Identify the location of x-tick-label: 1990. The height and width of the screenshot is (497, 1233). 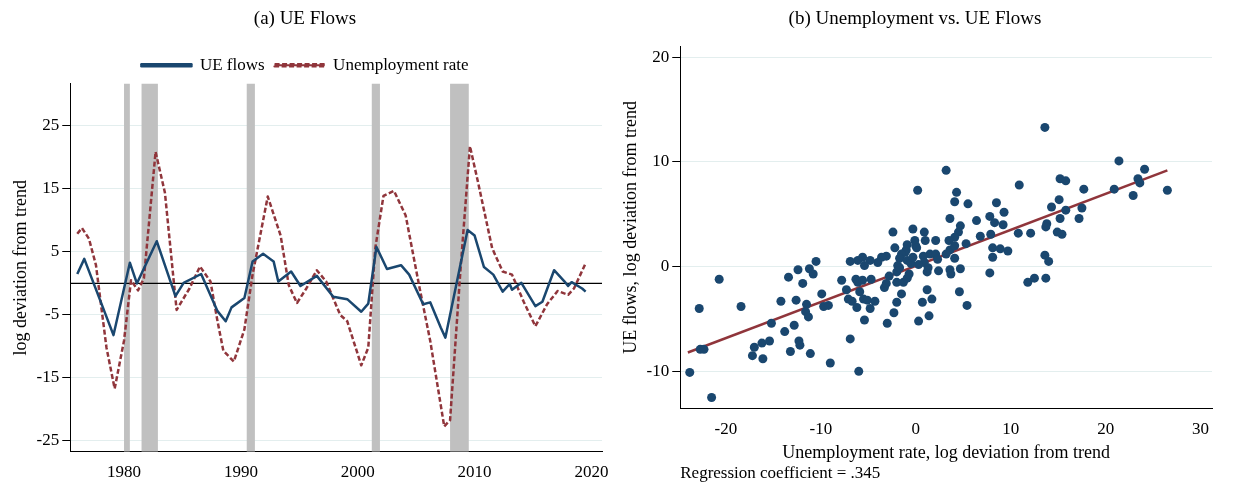
(240, 472).